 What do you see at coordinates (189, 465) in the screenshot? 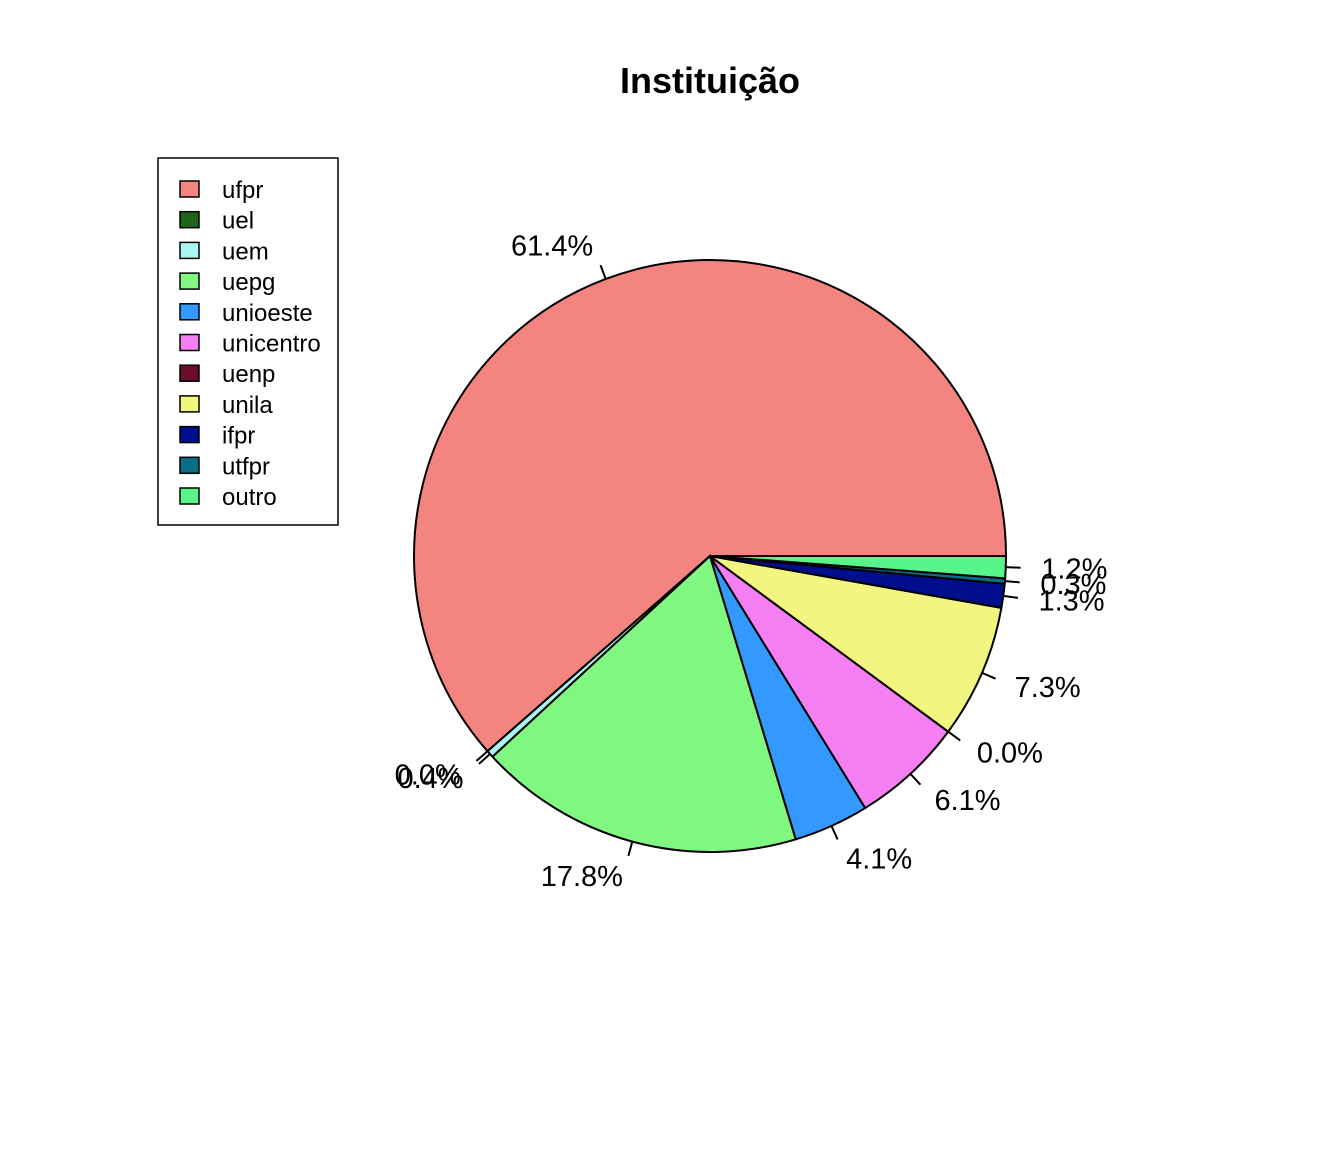
I see `legend-swatch-utfpr` at bounding box center [189, 465].